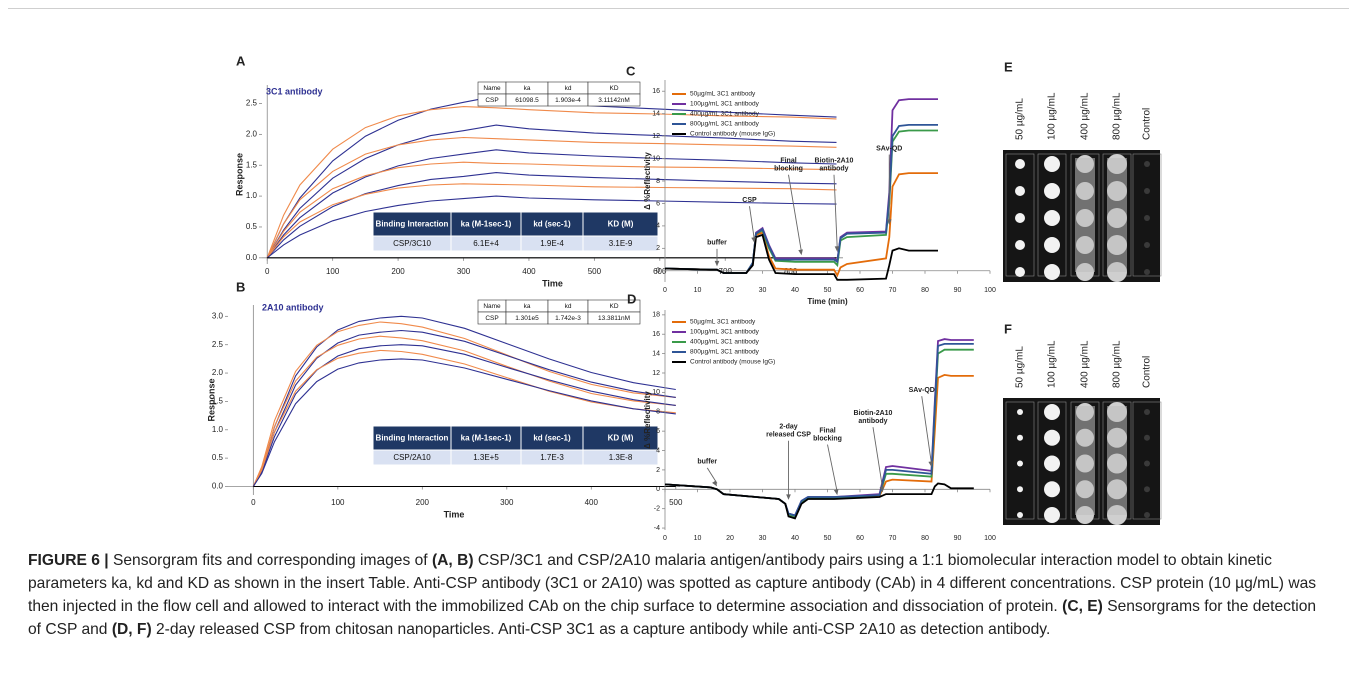 Image resolution: width=1357 pixels, height=695 pixels. I want to click on column-label: 50 µg/mL, so click(1020, 367).